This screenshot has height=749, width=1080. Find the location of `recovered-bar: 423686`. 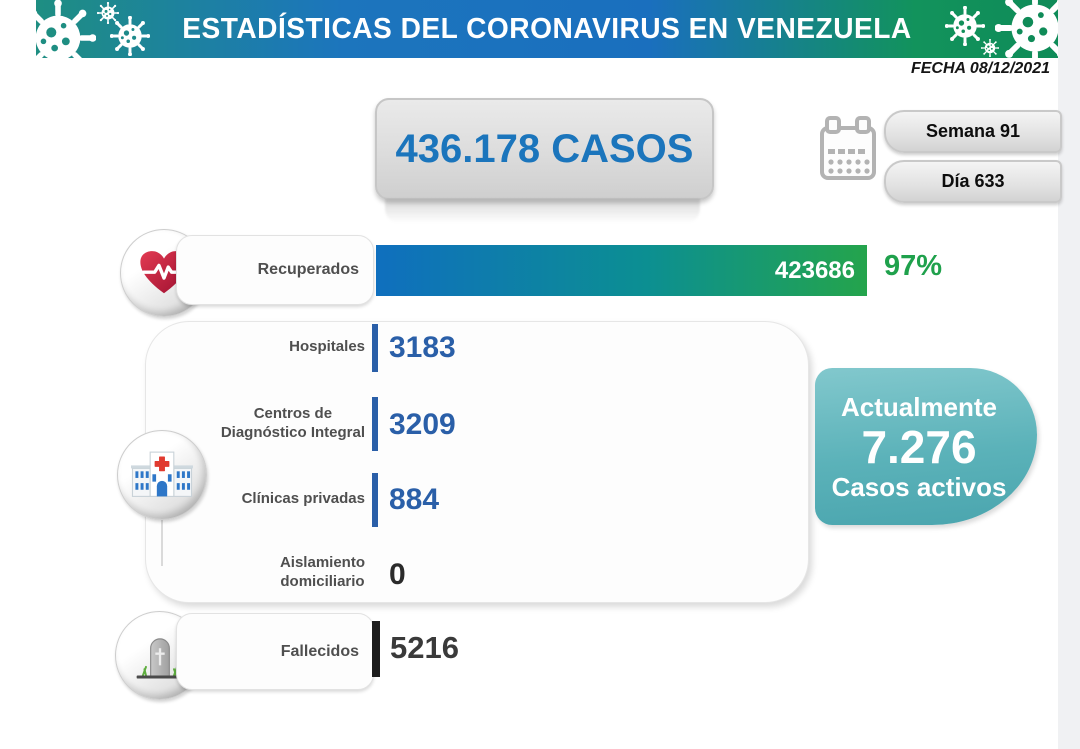

recovered-bar: 423686 is located at coordinates (621, 270).